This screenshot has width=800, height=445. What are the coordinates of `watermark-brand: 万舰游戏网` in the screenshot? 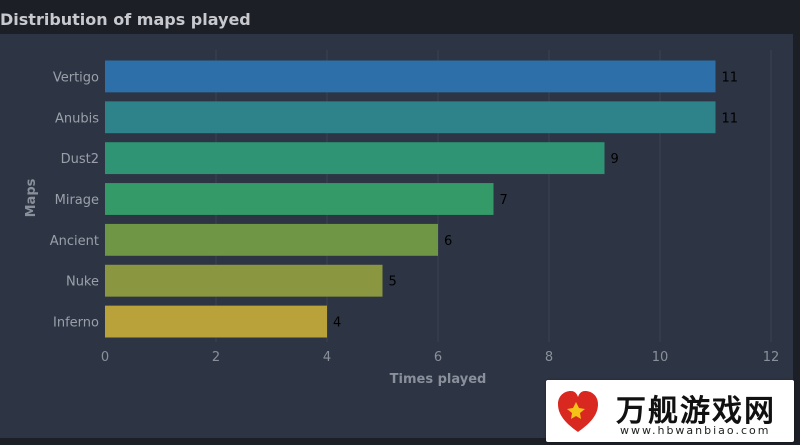 It's located at (696, 411).